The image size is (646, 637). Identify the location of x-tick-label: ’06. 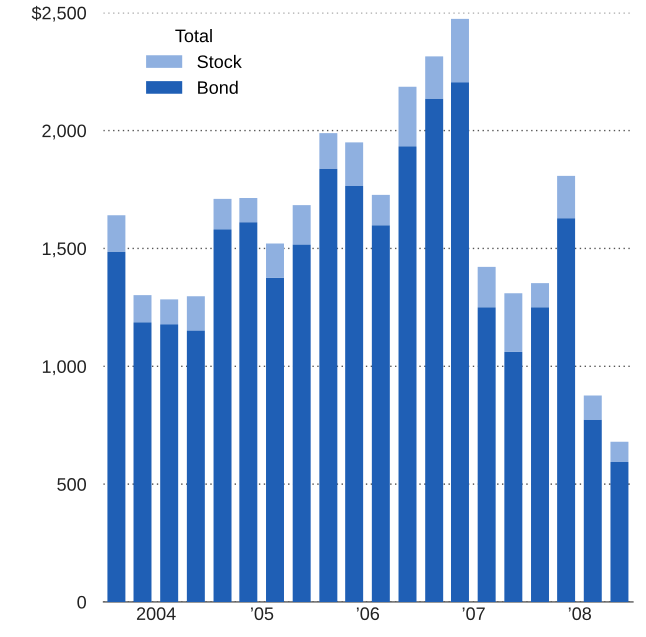
(368, 613).